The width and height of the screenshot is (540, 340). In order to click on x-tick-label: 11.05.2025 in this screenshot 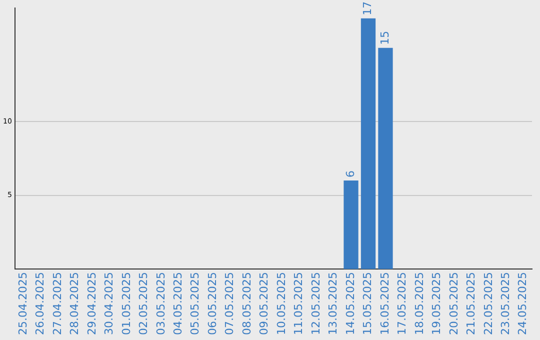, I will do `click(299, 304)`.